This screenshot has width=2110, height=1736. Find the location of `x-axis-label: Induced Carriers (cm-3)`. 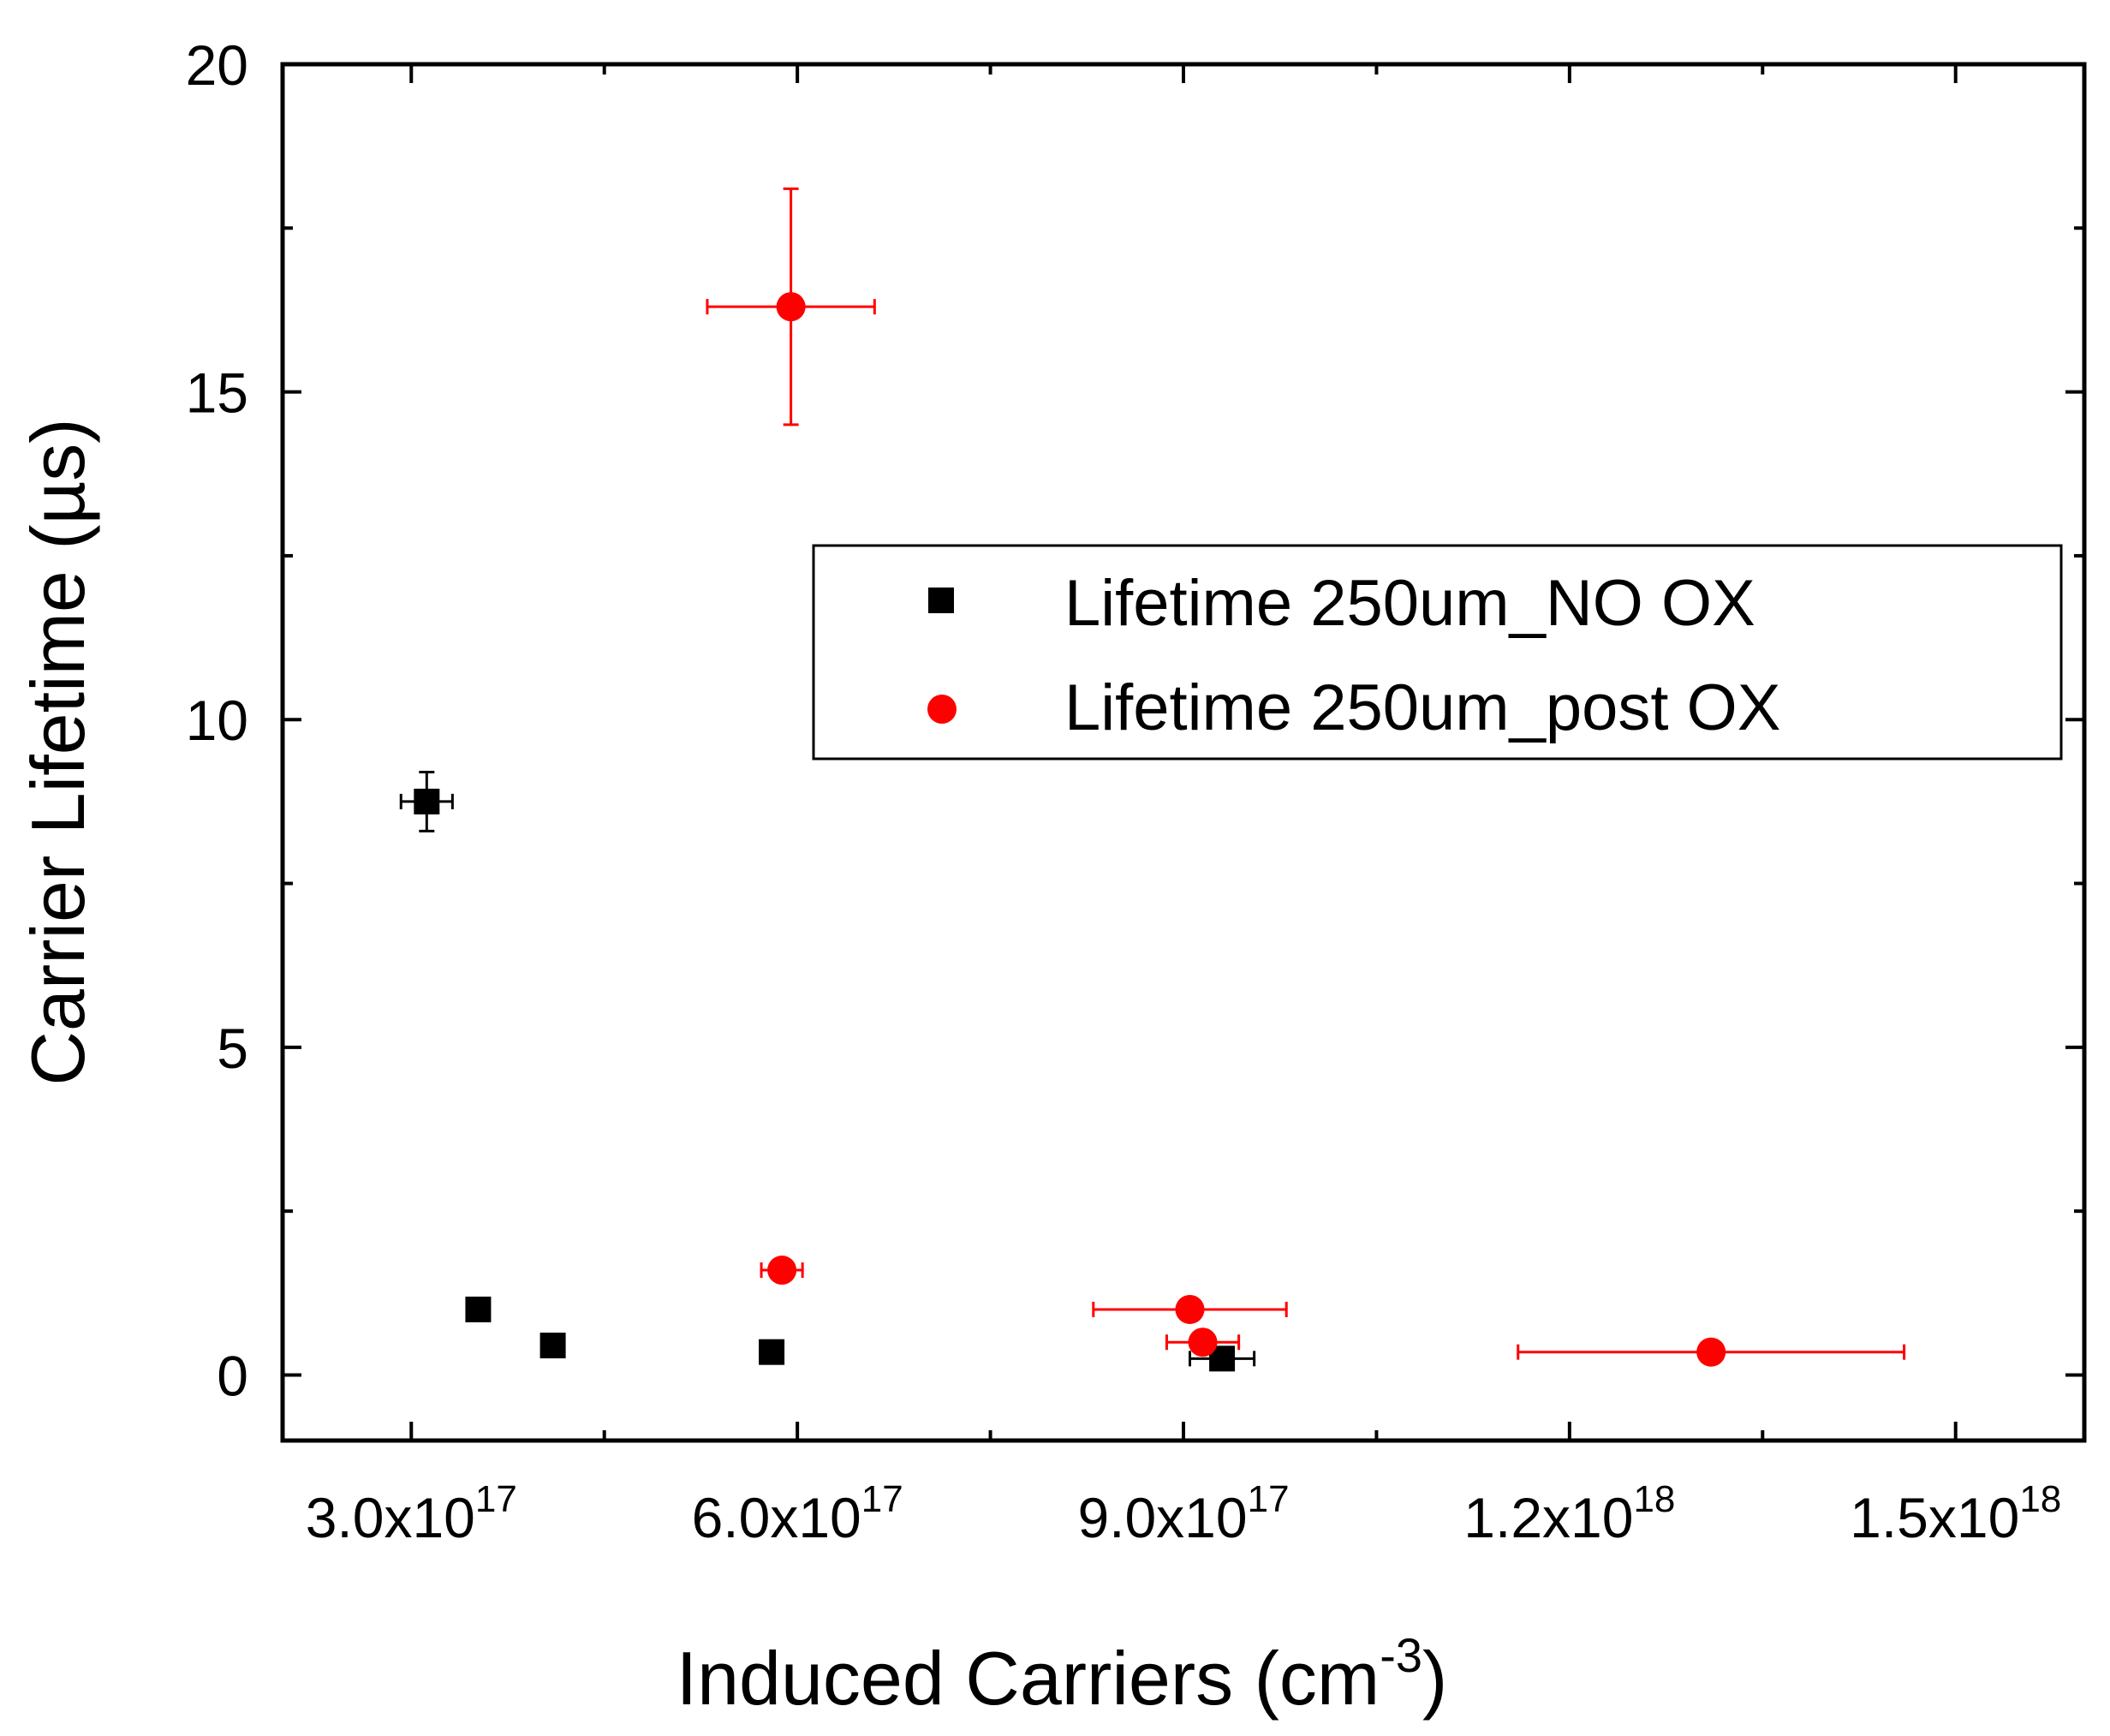

x-axis-label: Induced Carriers (cm-3) is located at coordinates (1062, 1674).